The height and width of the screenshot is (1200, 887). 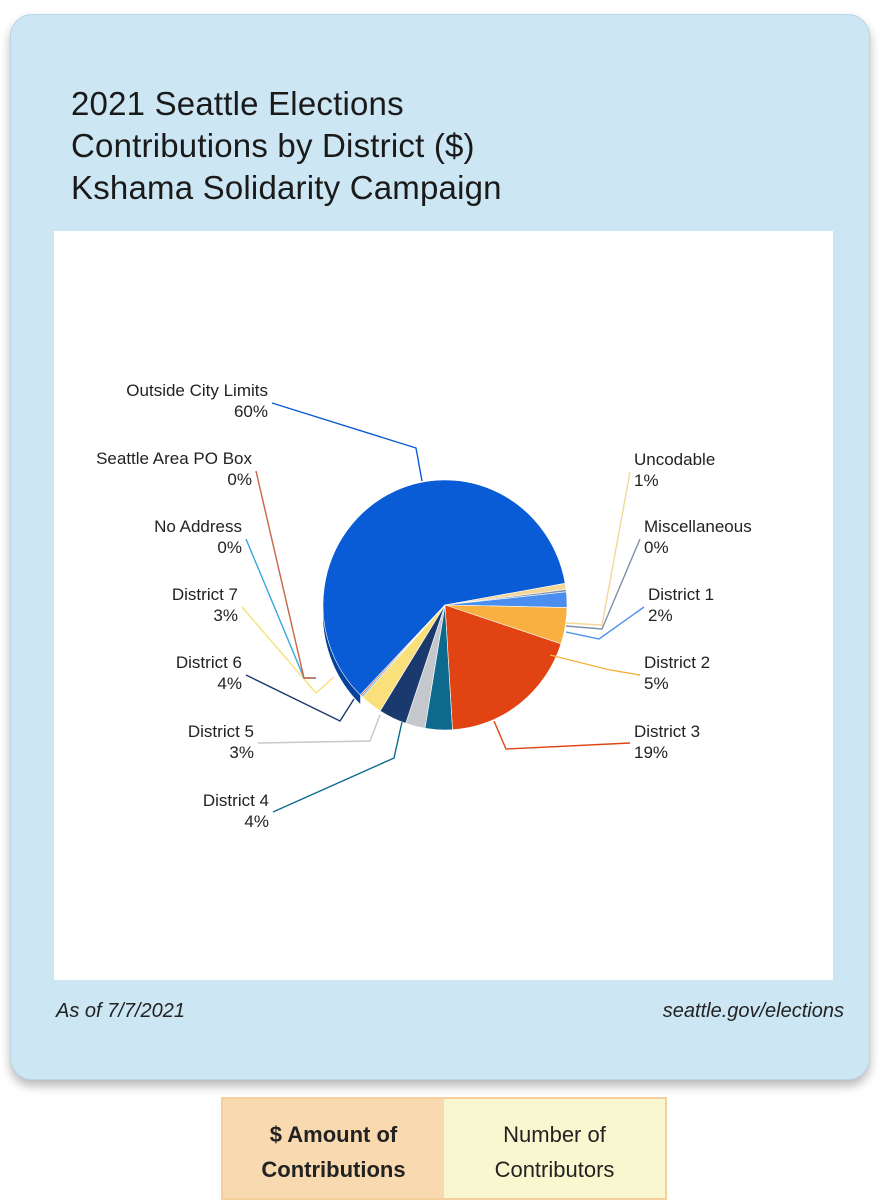 What do you see at coordinates (698, 526) in the screenshot?
I see `slice-label-miscellaneous: Miscellaneous` at bounding box center [698, 526].